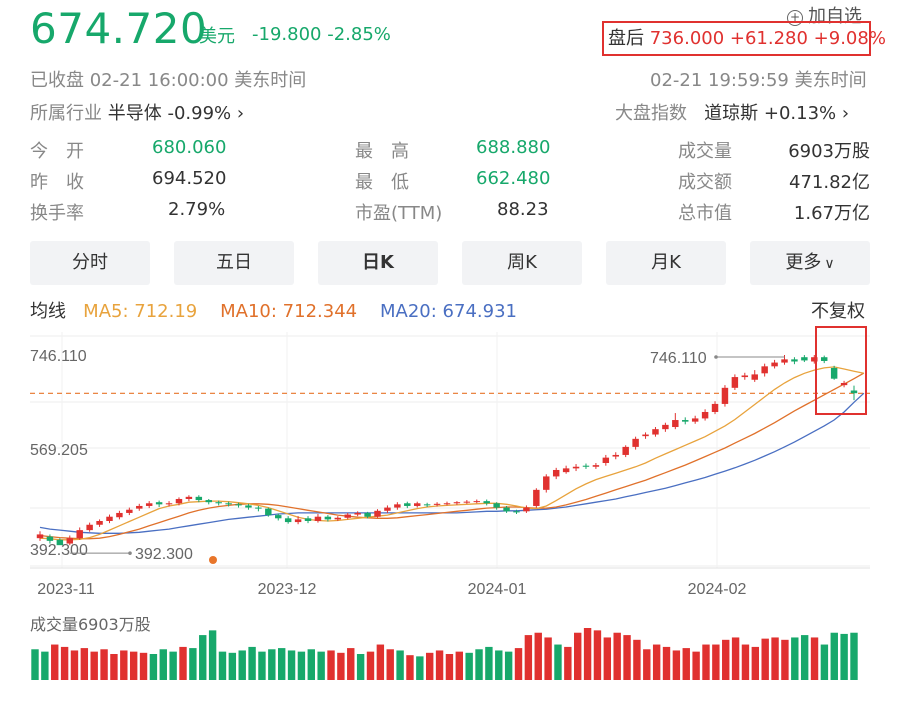 This screenshot has width=913, height=703. Describe the element at coordinates (522, 263) in the screenshot. I see `tab-weekly-k: 周K` at that location.